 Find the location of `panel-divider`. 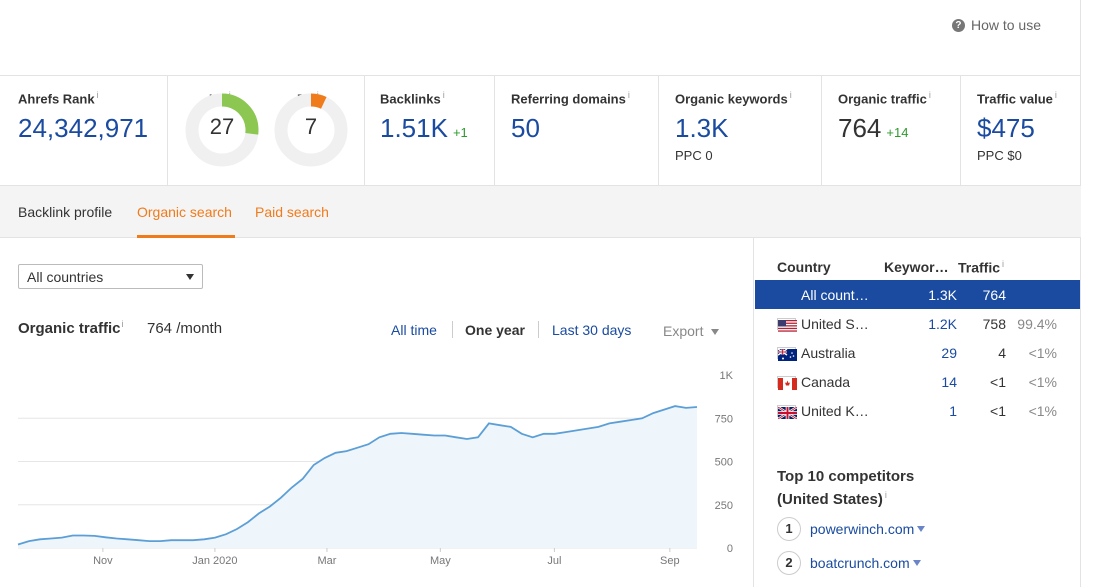

panel-divider is located at coordinates (753, 412).